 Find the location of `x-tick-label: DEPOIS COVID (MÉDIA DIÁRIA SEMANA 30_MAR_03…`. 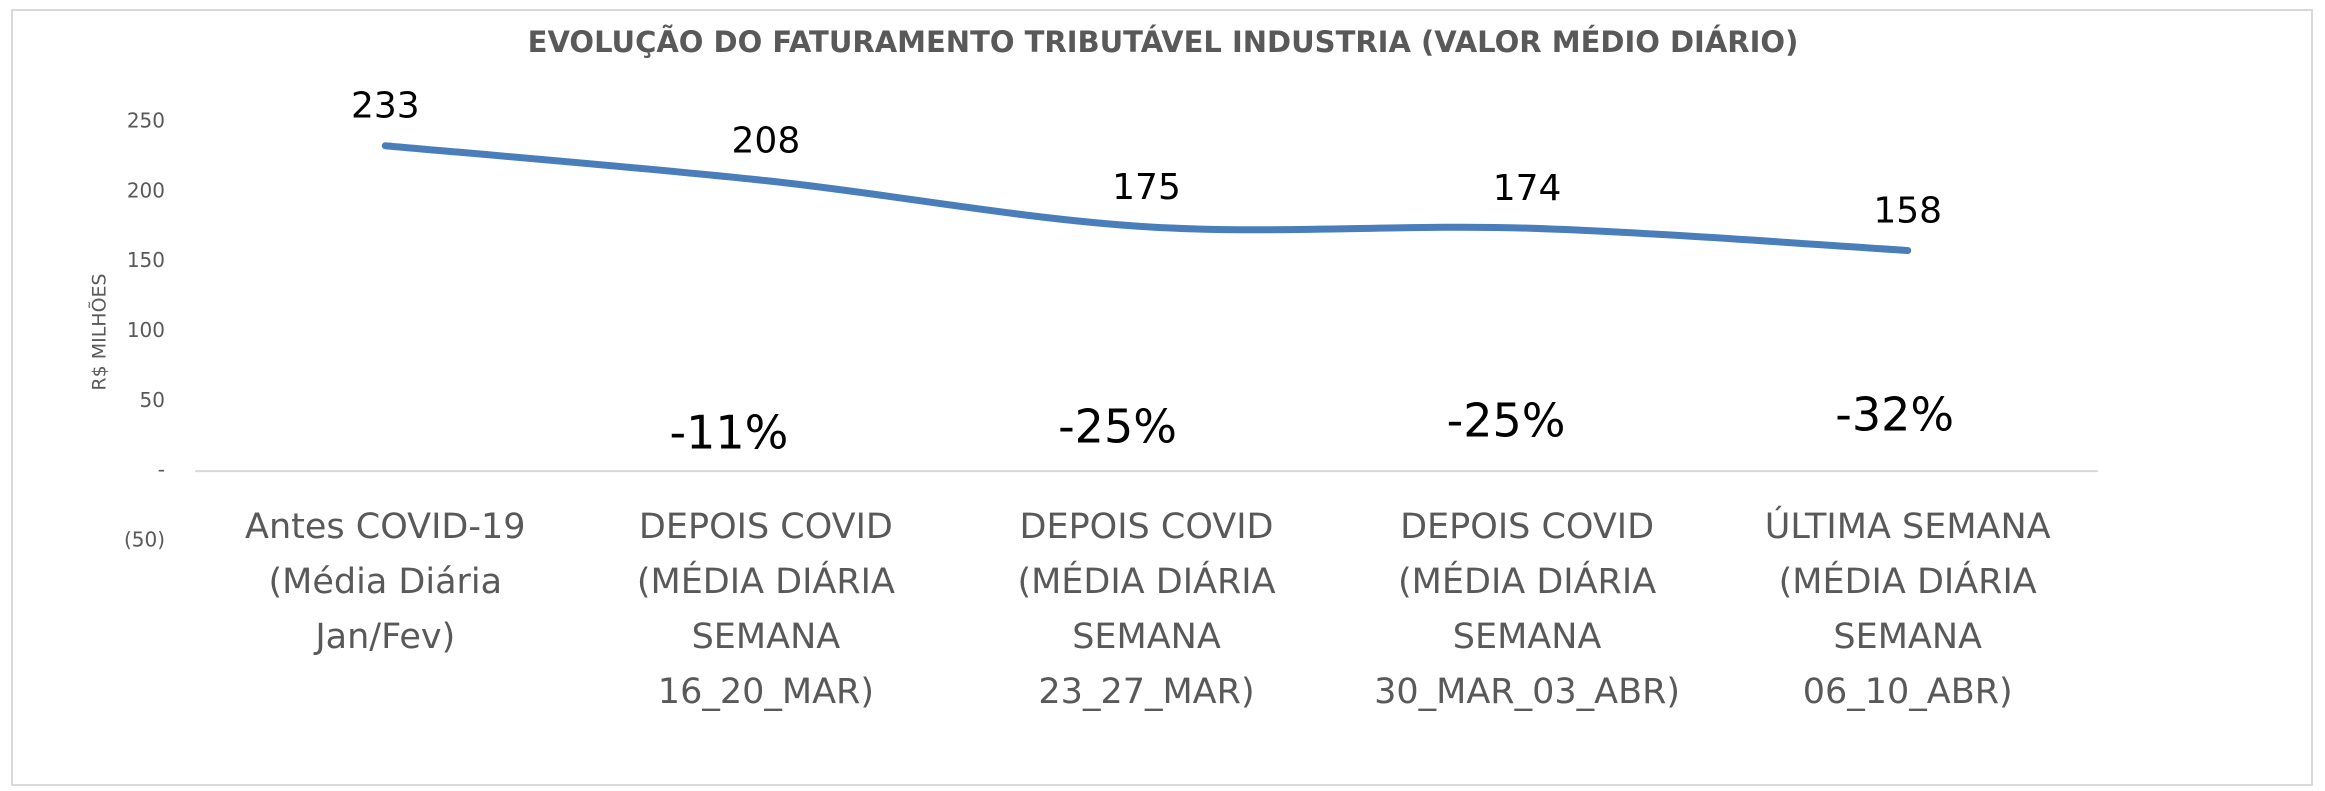

x-tick-label: DEPOIS COVID (MÉDIA DIÁRIA SEMANA 30_MAR_03… is located at coordinates (1527, 609).